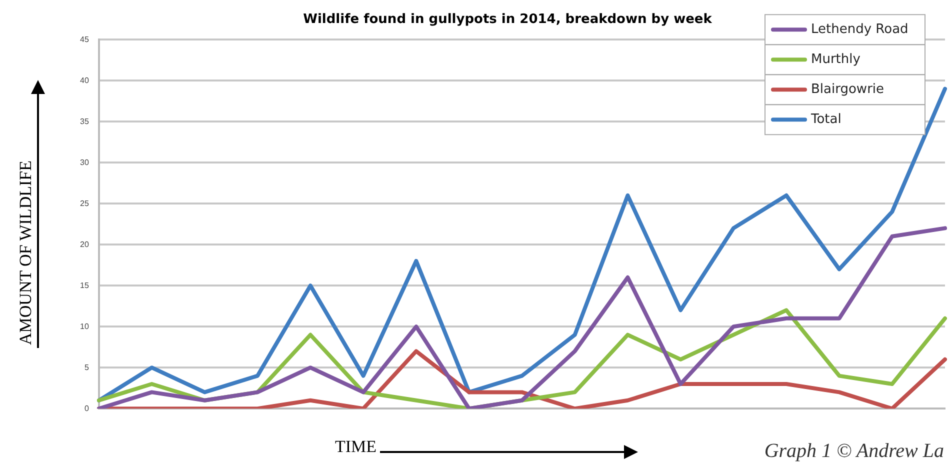 The width and height of the screenshot is (950, 469). I want to click on caption: Graph 1 © Andrew La, so click(854, 451).